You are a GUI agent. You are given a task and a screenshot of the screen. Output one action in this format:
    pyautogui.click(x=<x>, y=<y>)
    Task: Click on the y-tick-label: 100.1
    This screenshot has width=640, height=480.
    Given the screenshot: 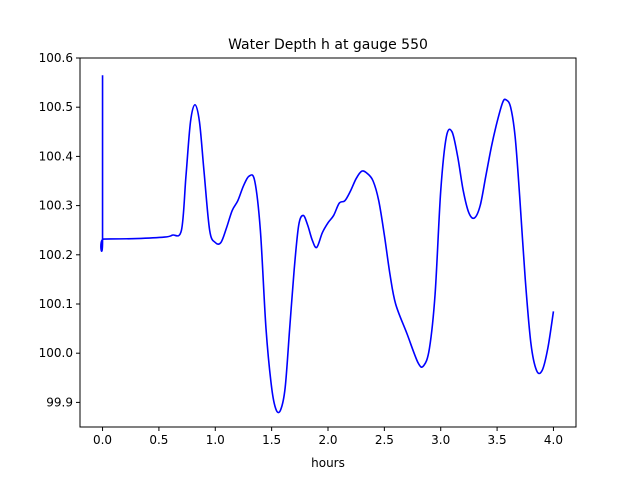 What is the action you would take?
    pyautogui.click(x=56, y=304)
    